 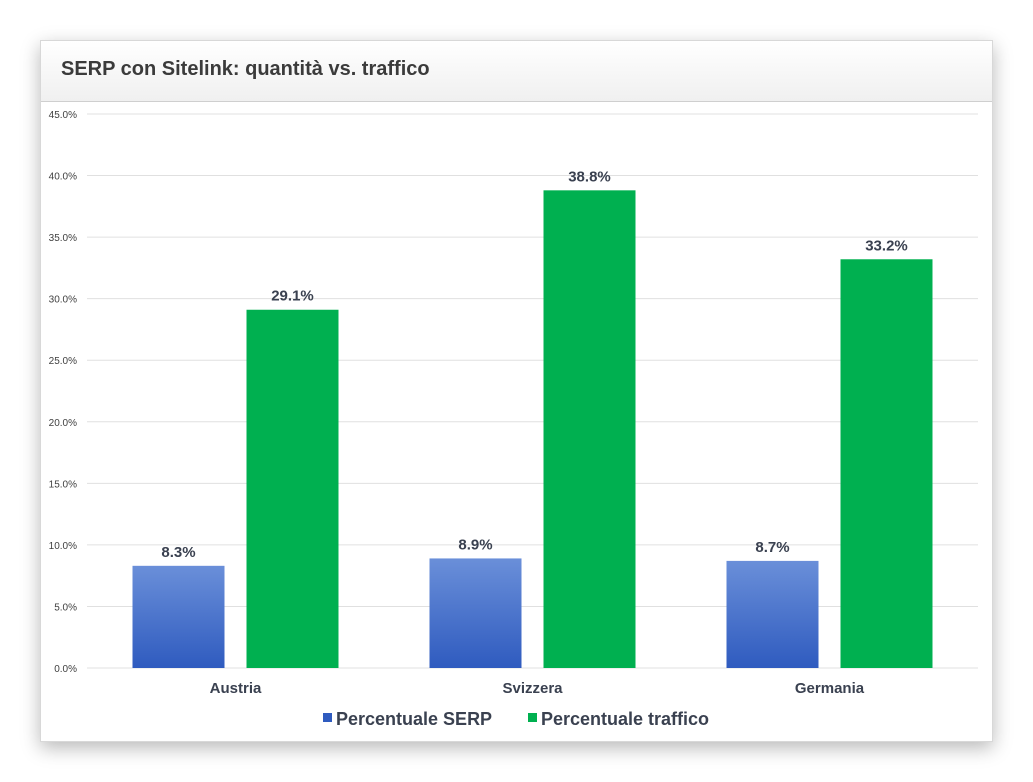 I want to click on legend-label-serp: Percentuale SERP, so click(x=414, y=719).